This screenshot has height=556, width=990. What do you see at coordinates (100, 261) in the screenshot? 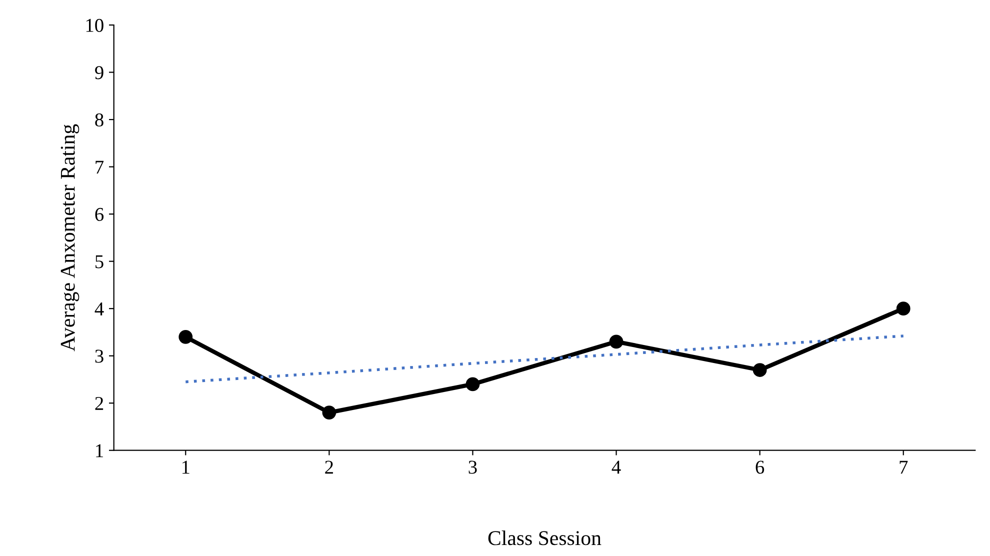
I see `y-tick-label: 5` at bounding box center [100, 261].